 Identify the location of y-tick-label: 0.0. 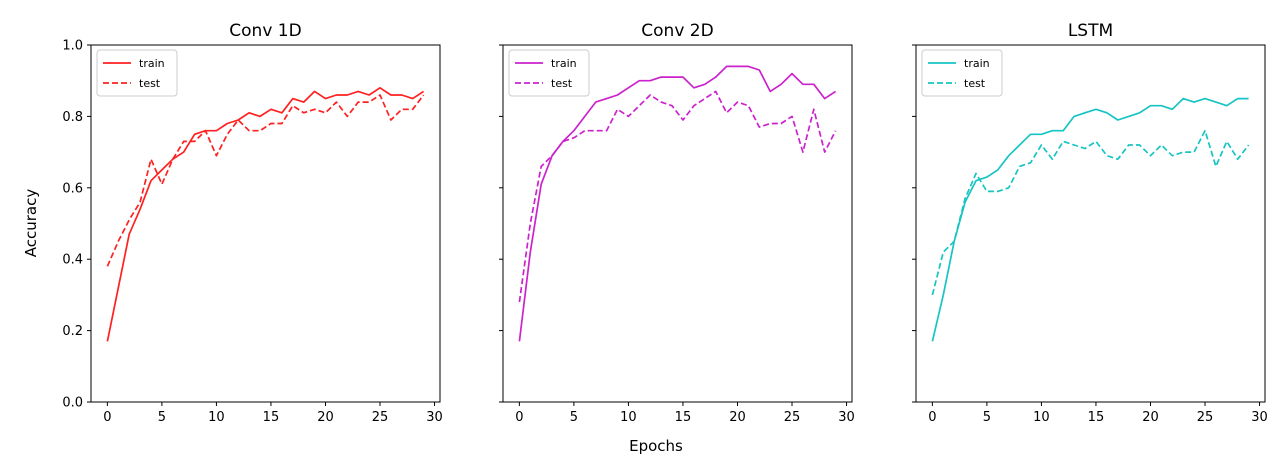
(72, 403).